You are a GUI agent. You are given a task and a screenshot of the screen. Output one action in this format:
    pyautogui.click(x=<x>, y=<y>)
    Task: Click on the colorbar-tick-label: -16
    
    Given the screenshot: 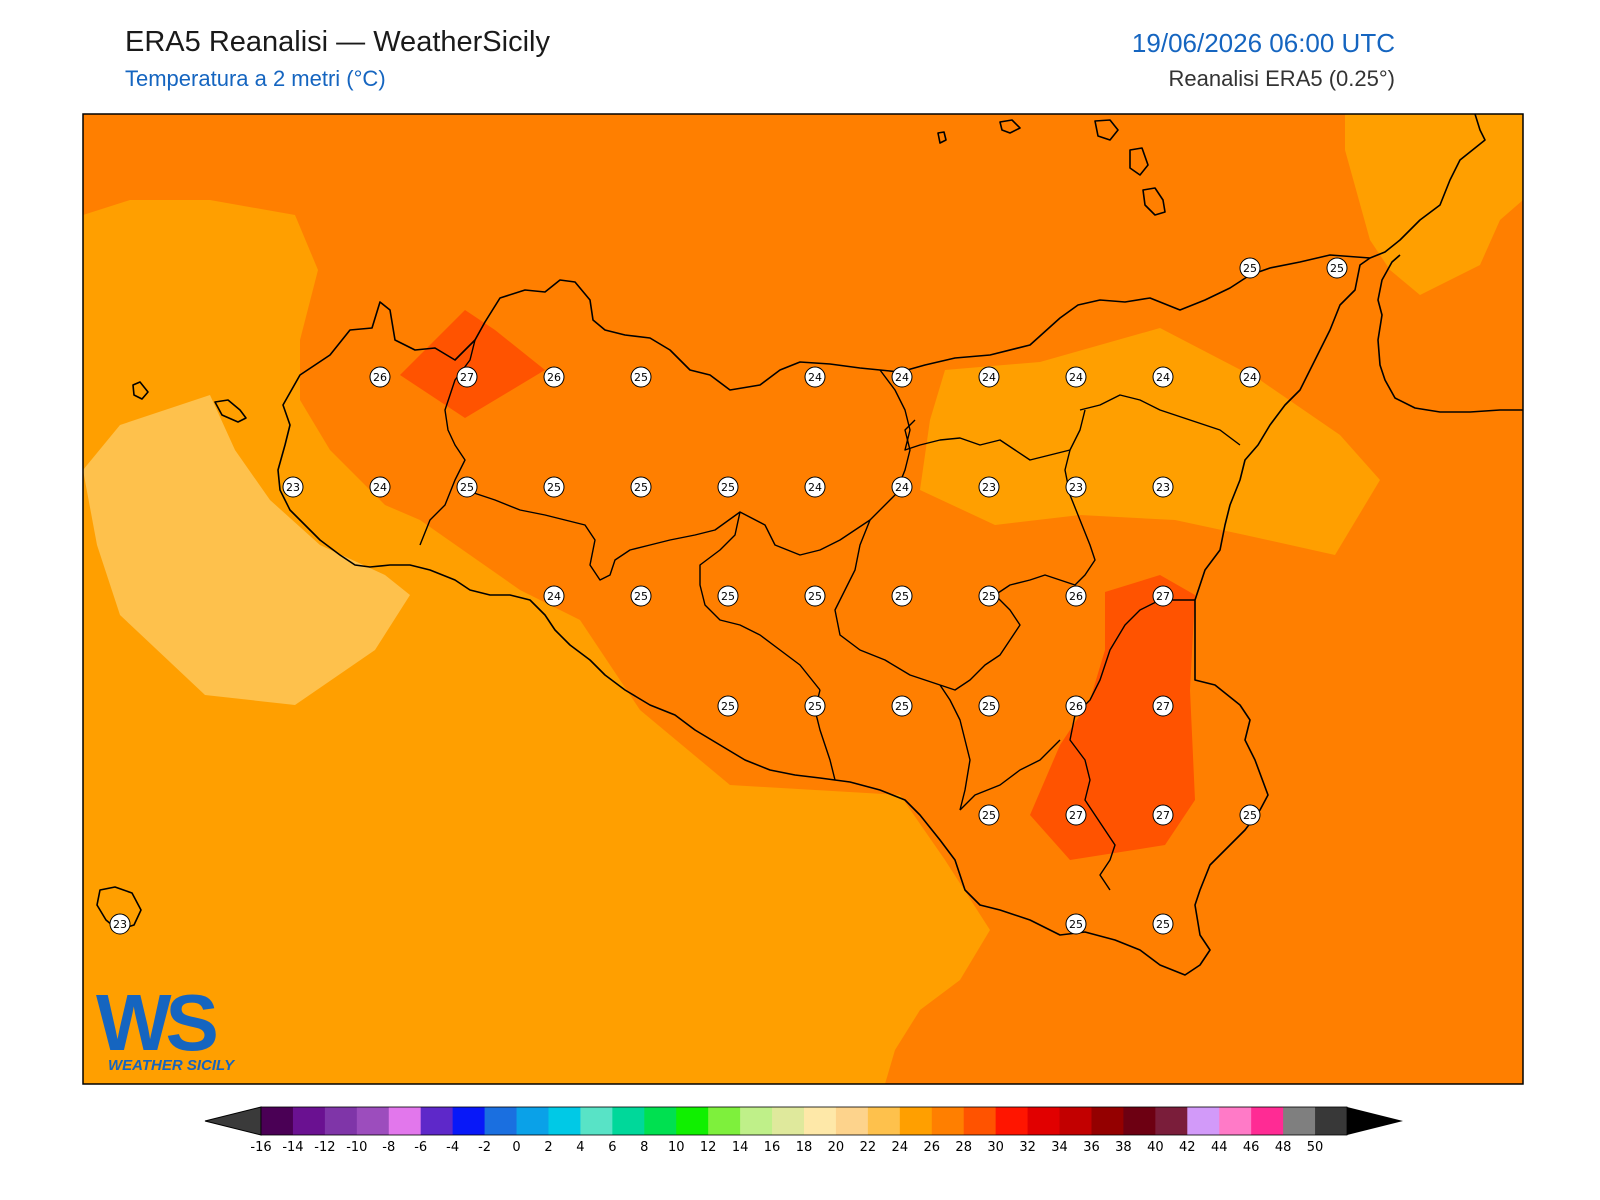 What is the action you would take?
    pyautogui.click(x=260, y=1147)
    